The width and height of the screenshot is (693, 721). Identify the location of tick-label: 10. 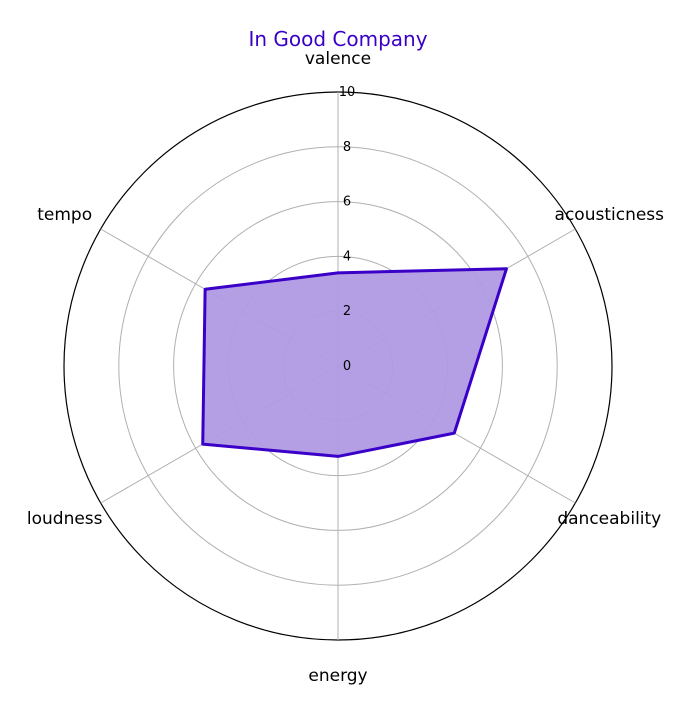
(347, 92).